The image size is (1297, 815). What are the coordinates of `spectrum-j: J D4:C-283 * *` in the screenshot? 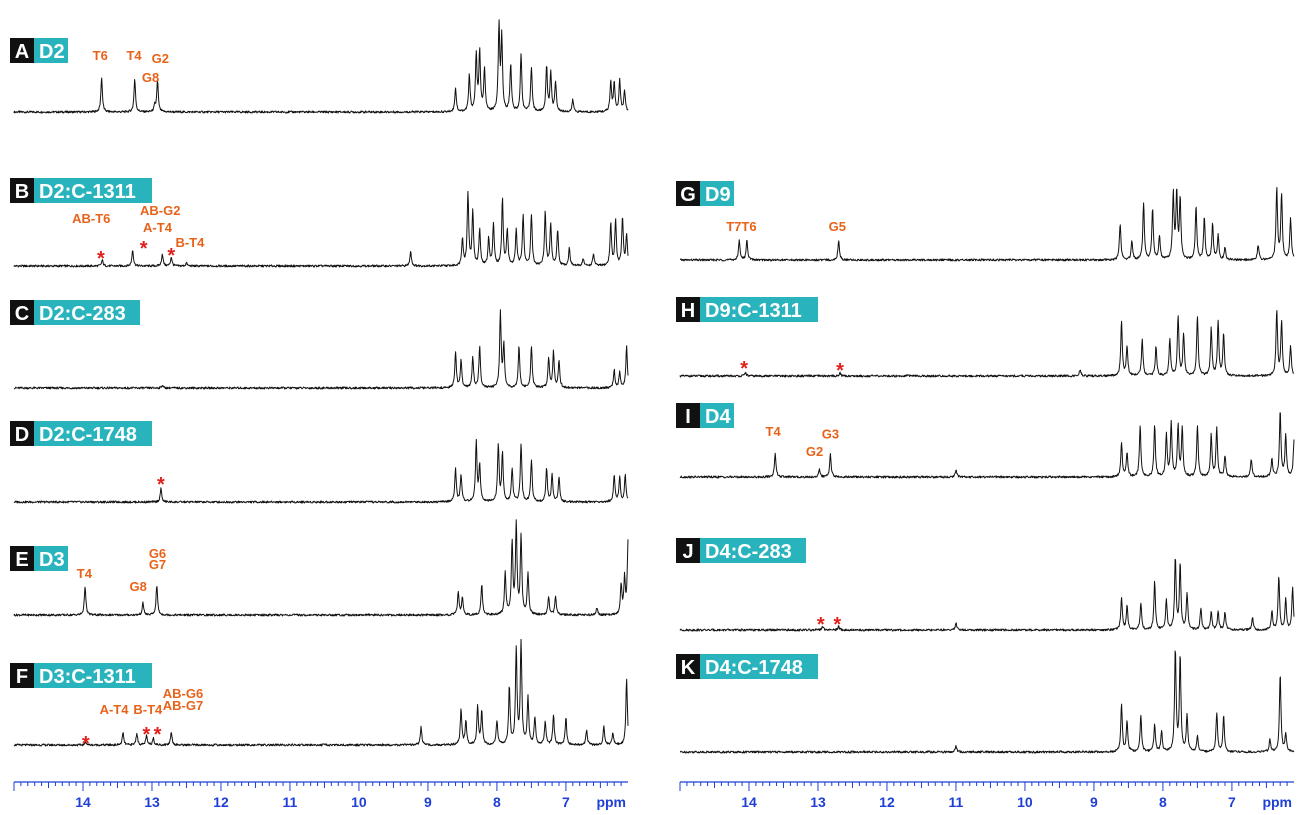 It's located at (985, 587).